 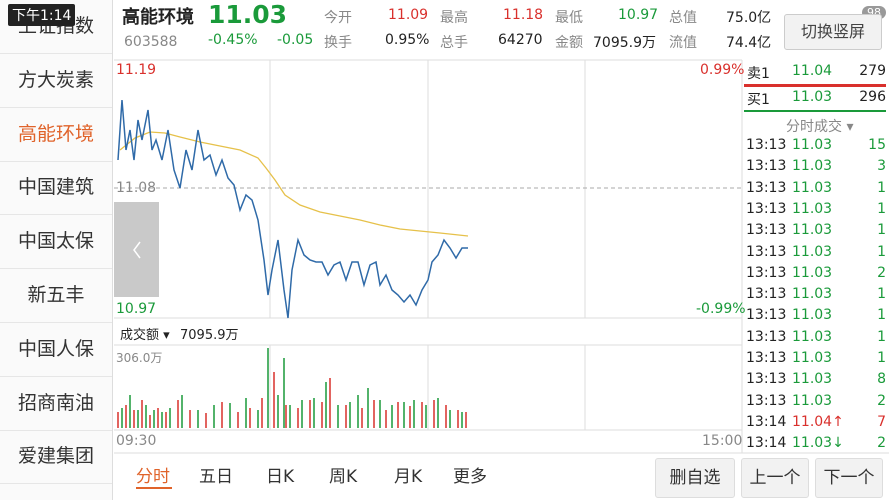 I want to click on trades-title: 分时成交 ▾, so click(x=820, y=127).